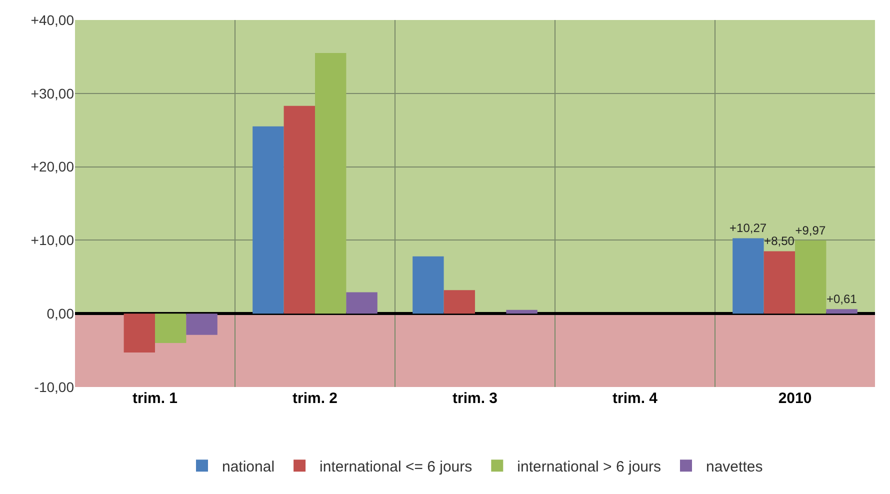 The width and height of the screenshot is (890, 494). I want to click on x-tick-label: trim. 4, so click(635, 398).